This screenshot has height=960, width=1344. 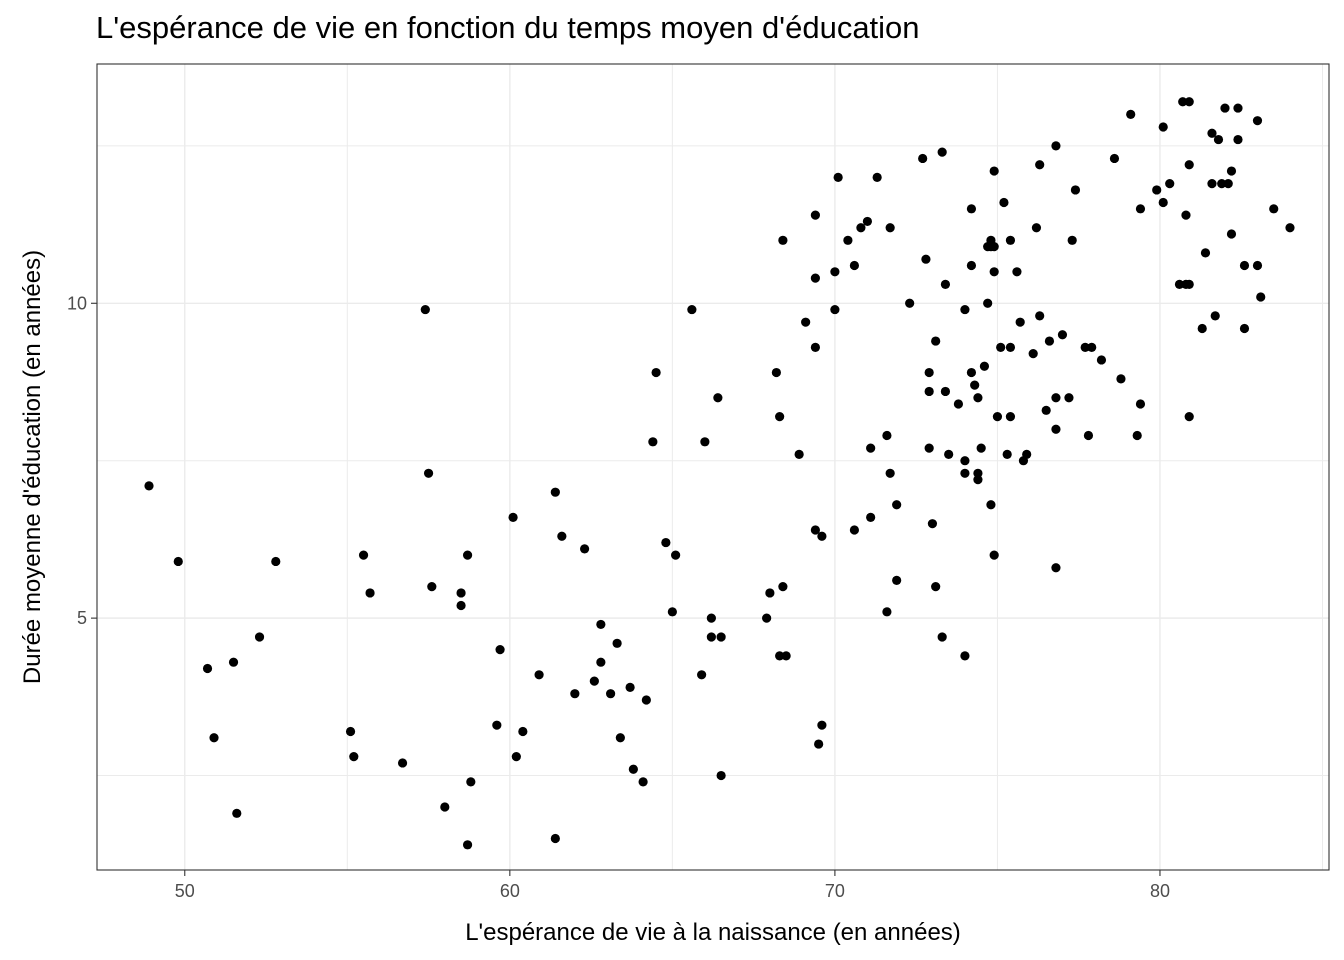 What do you see at coordinates (32, 467) in the screenshot?
I see `y-axis-title: Durée moyenne d'éducation (en années)` at bounding box center [32, 467].